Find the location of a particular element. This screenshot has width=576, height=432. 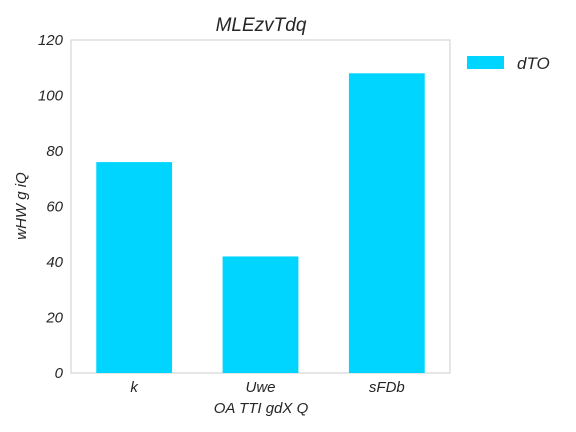

y-tick-label-100: 100 is located at coordinates (51, 96).